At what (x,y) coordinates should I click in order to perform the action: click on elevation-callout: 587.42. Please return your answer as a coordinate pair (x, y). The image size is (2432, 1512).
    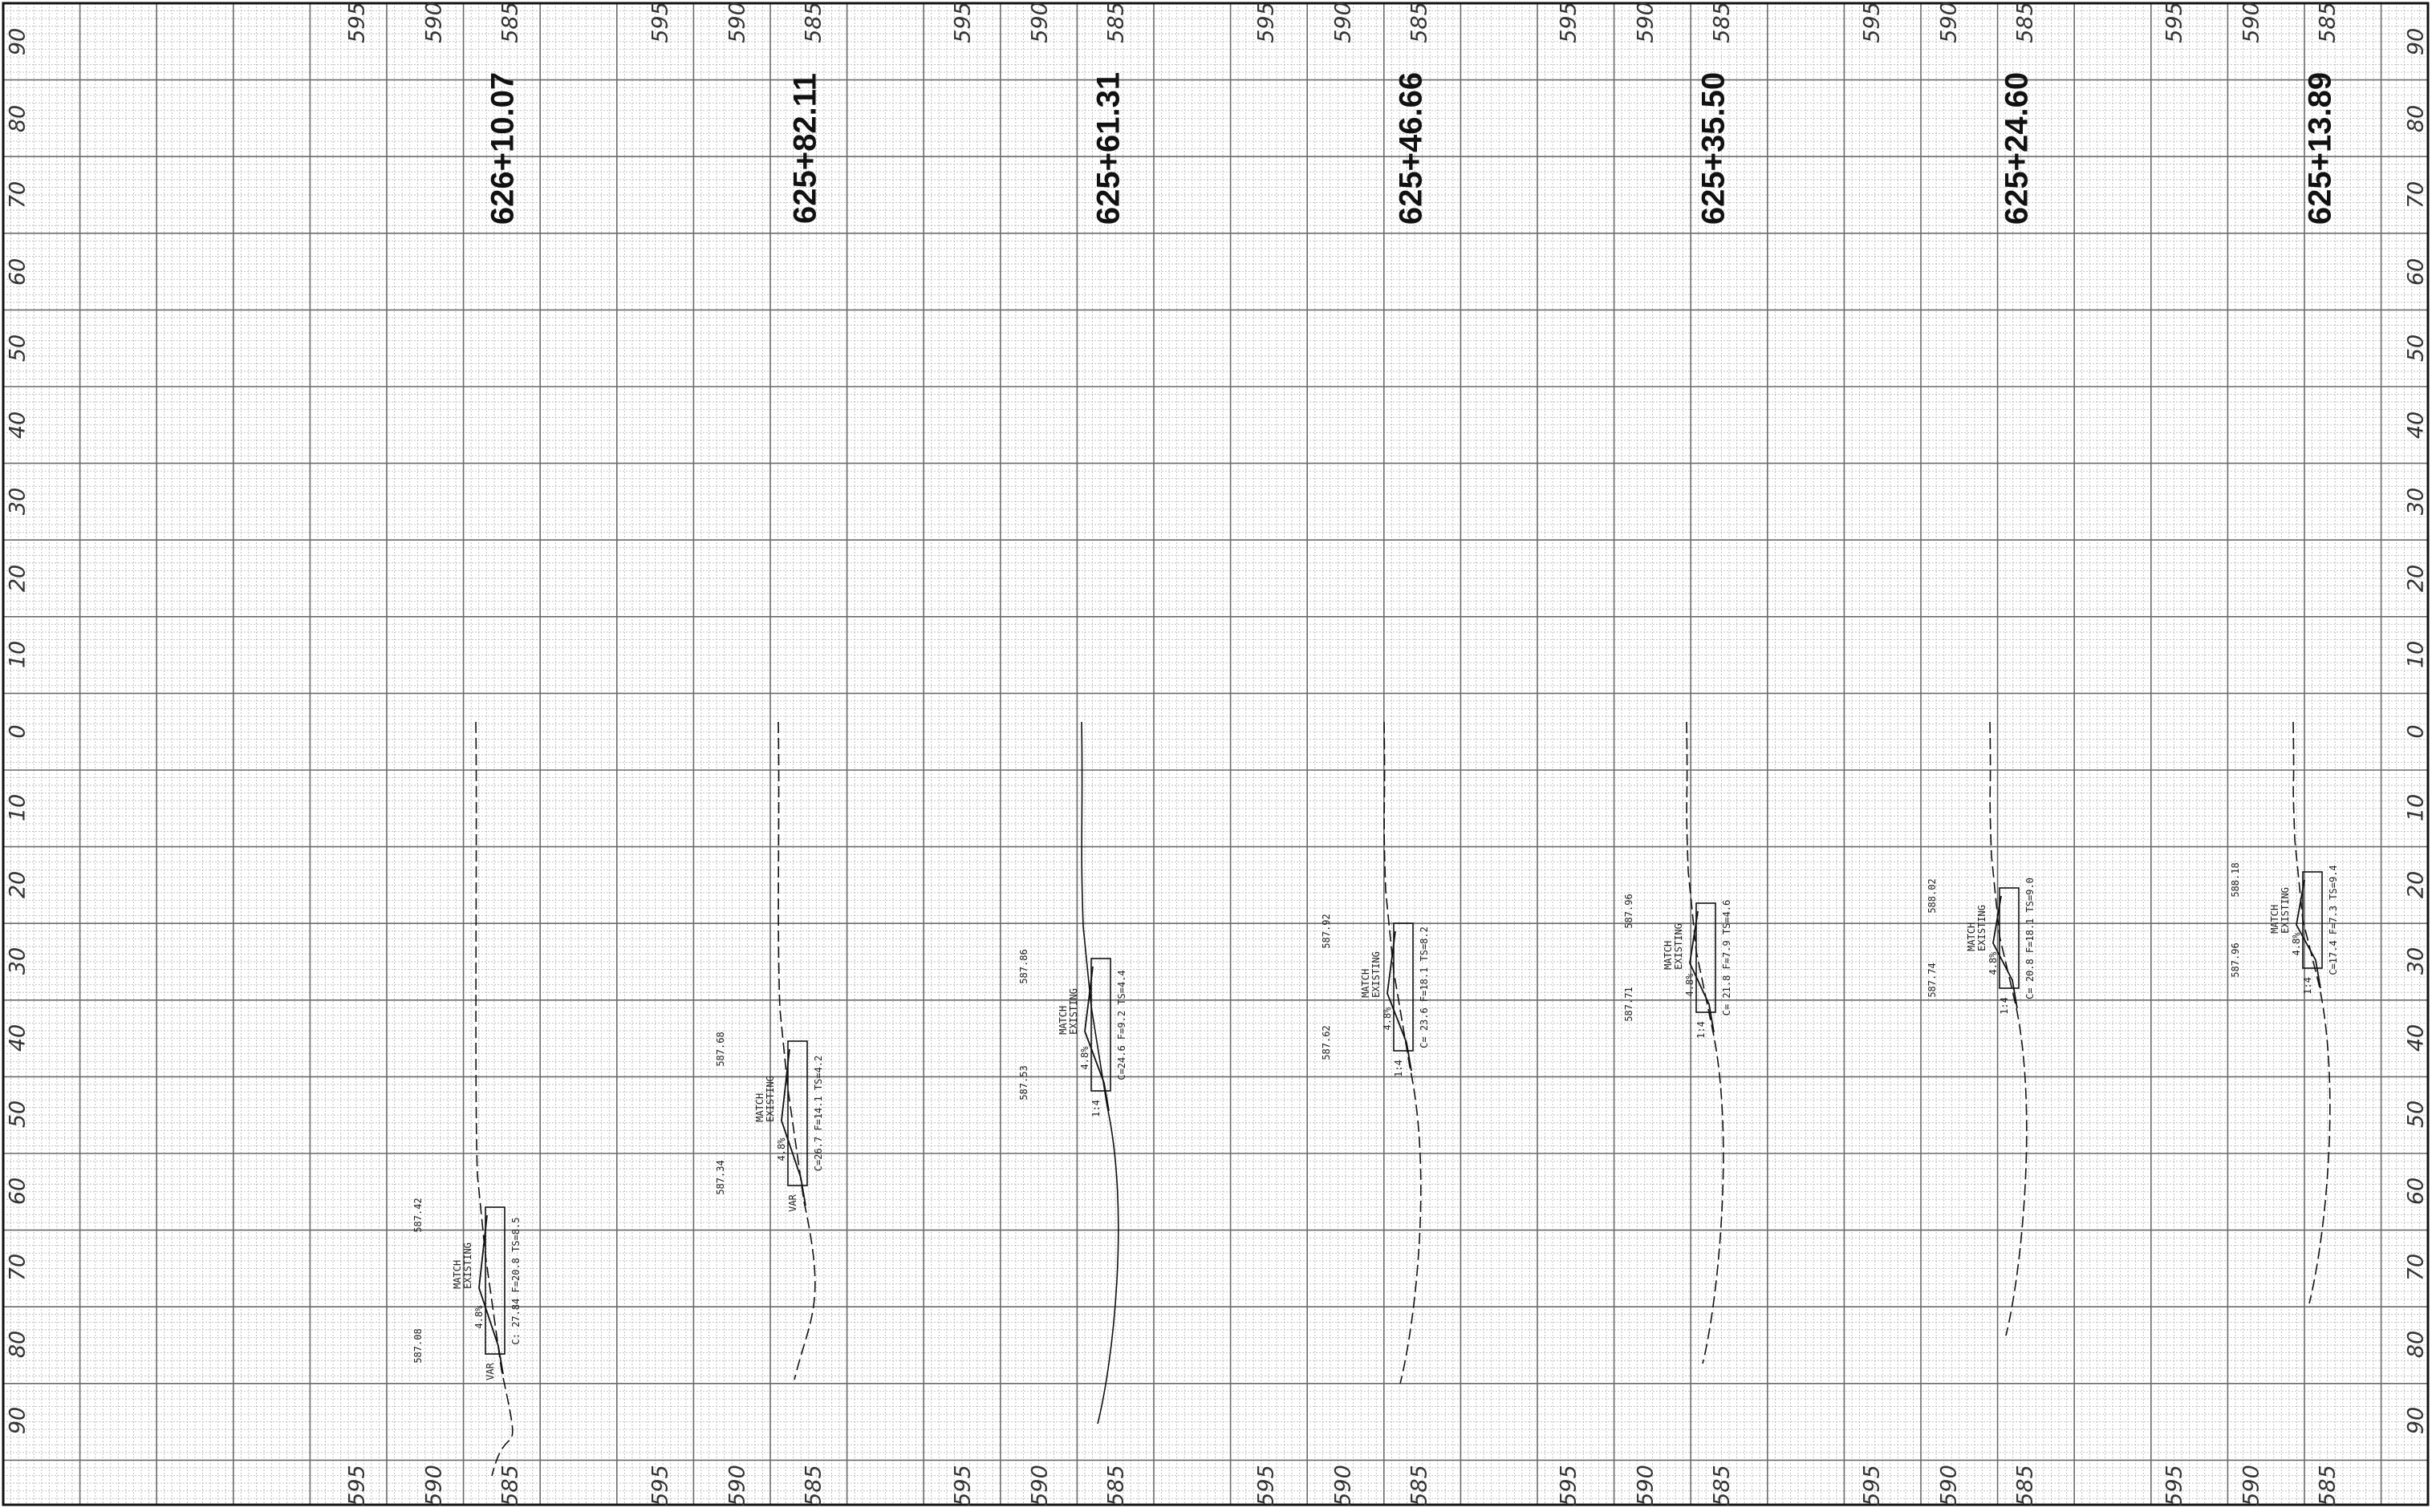
    Looking at the image, I should click on (418, 1215).